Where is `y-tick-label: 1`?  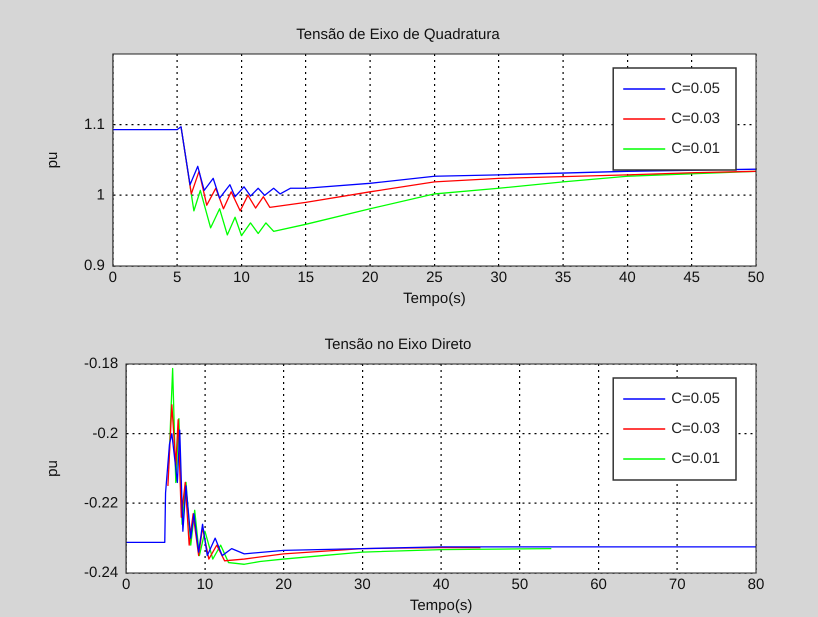
y-tick-label: 1 is located at coordinates (100, 195).